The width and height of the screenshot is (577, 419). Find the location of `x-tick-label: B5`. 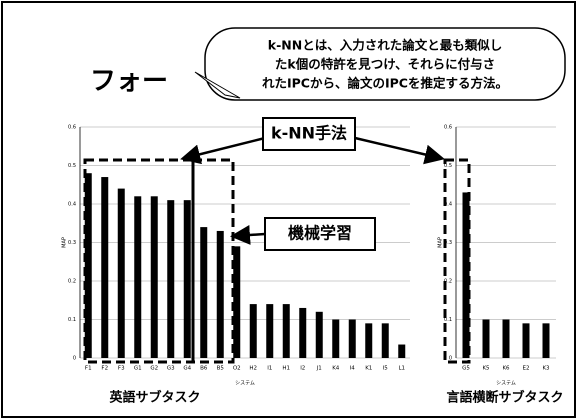

x-tick-label: B5 is located at coordinates (221, 369).